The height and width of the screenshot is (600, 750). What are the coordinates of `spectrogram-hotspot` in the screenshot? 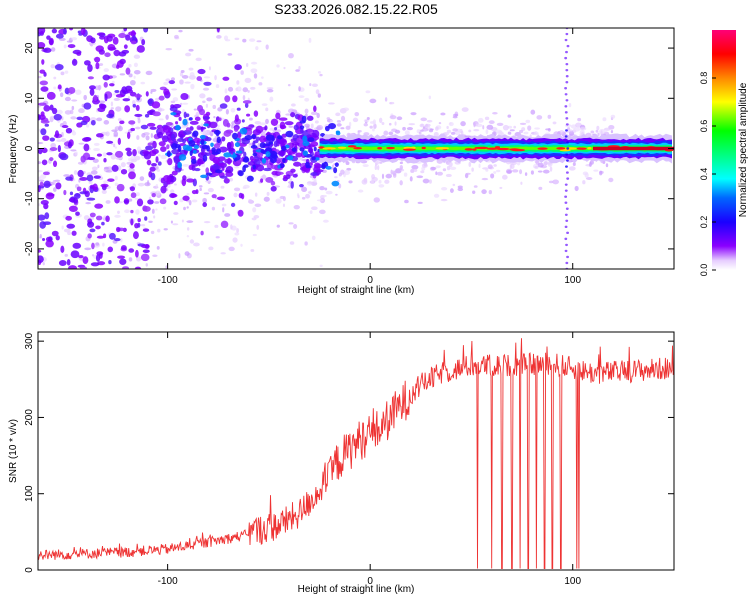 It's located at (579, 148).